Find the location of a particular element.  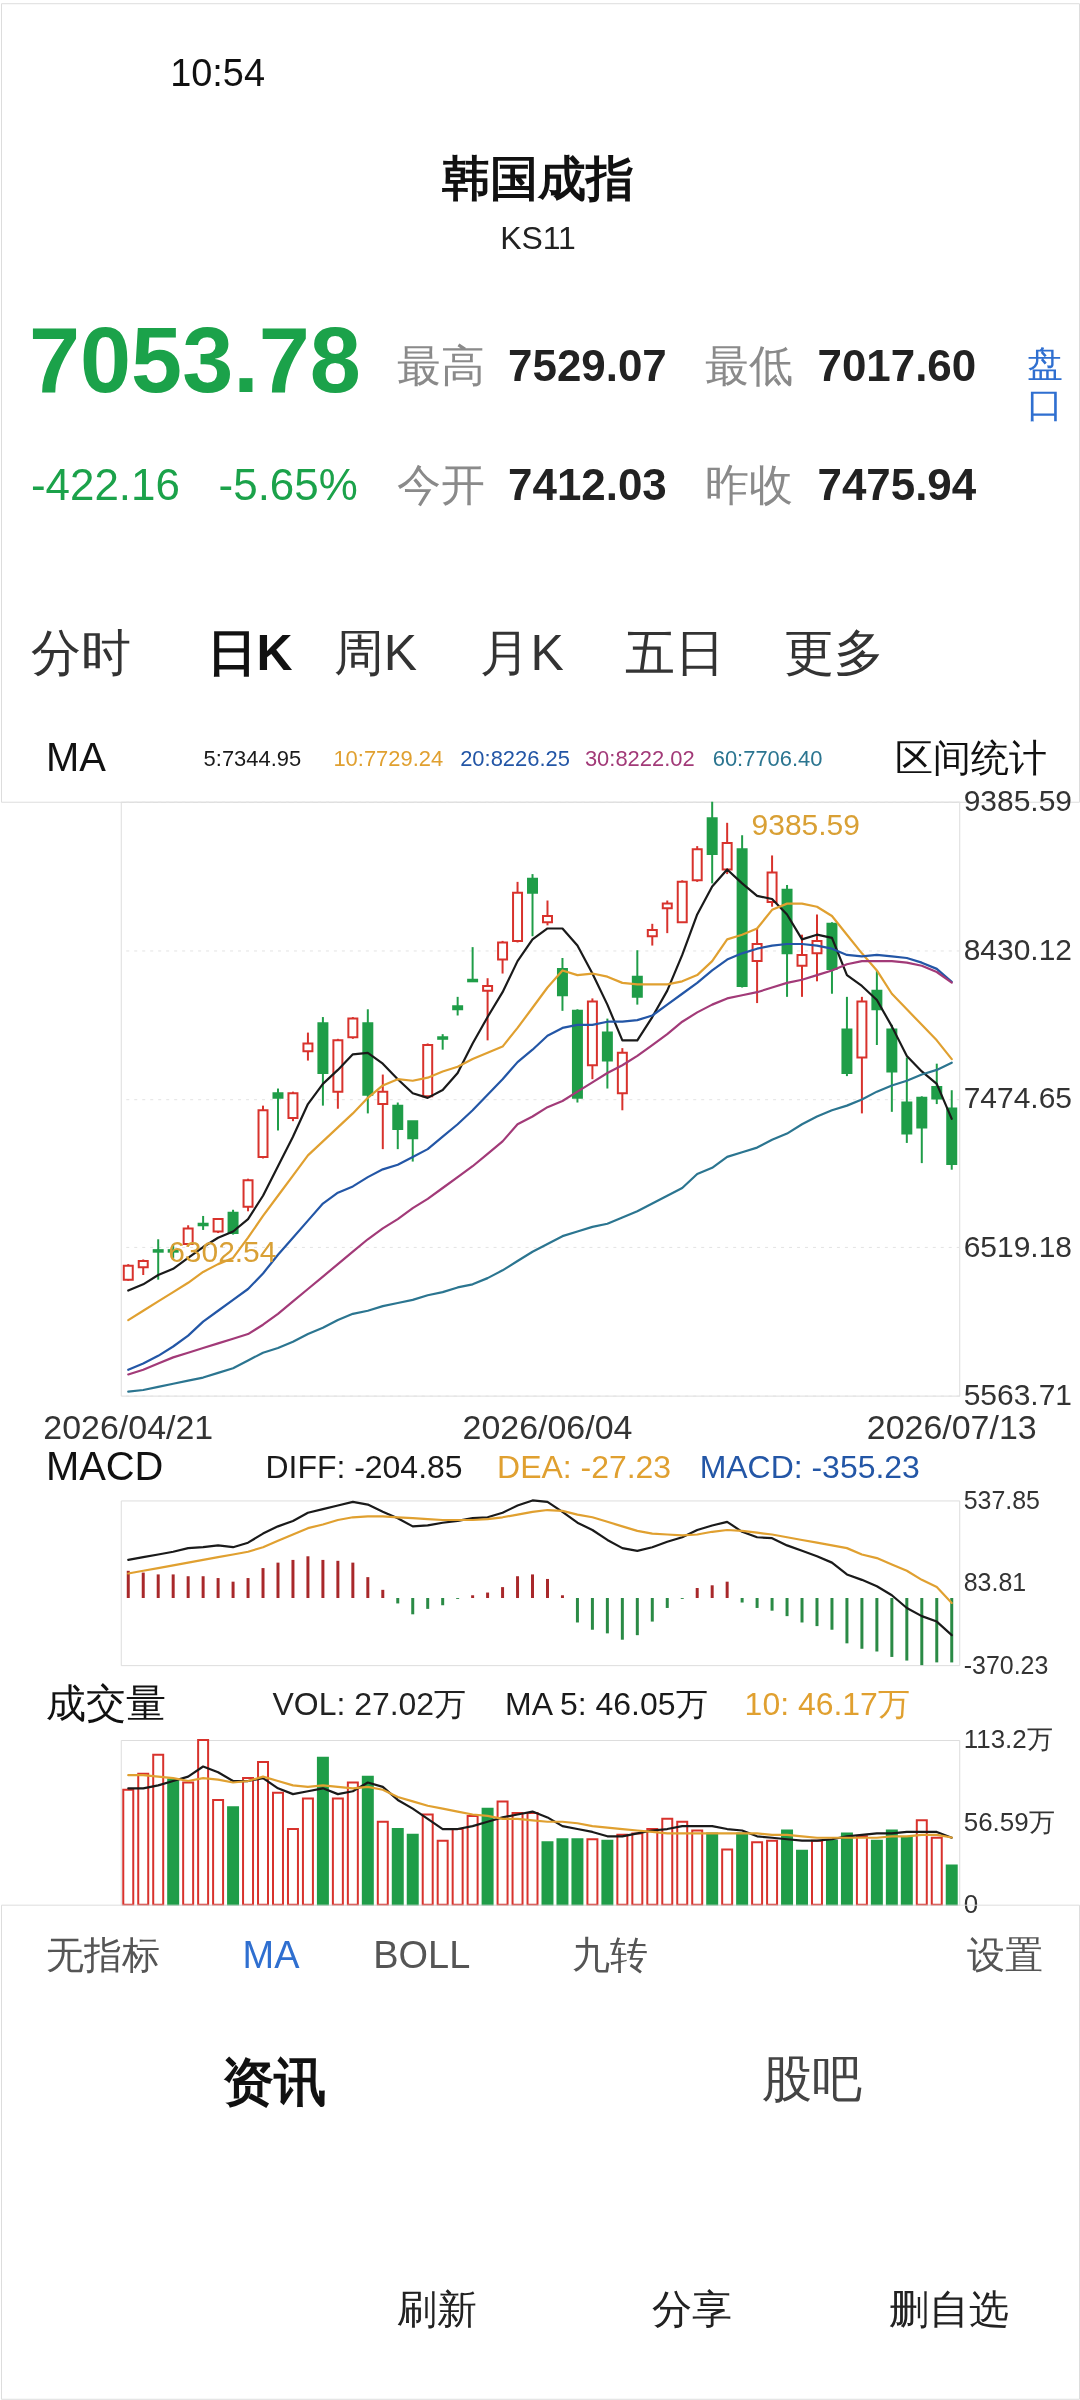

y-tick-label: 6519.18 is located at coordinates (1017, 1246).